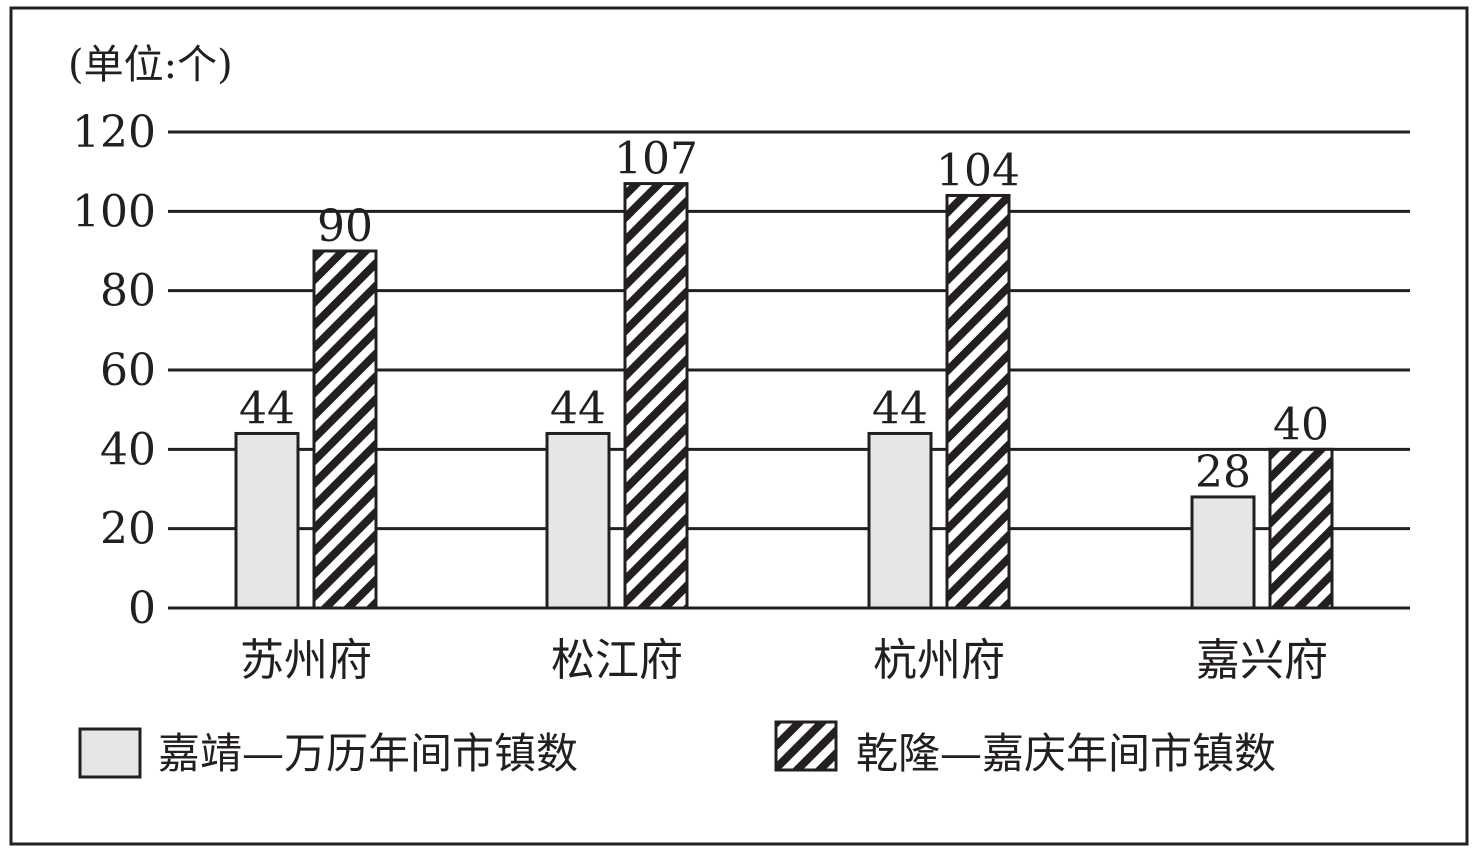  I want to click on legend-label-series-2: 乾隆—嘉庆年间市镇数, so click(1066, 753).